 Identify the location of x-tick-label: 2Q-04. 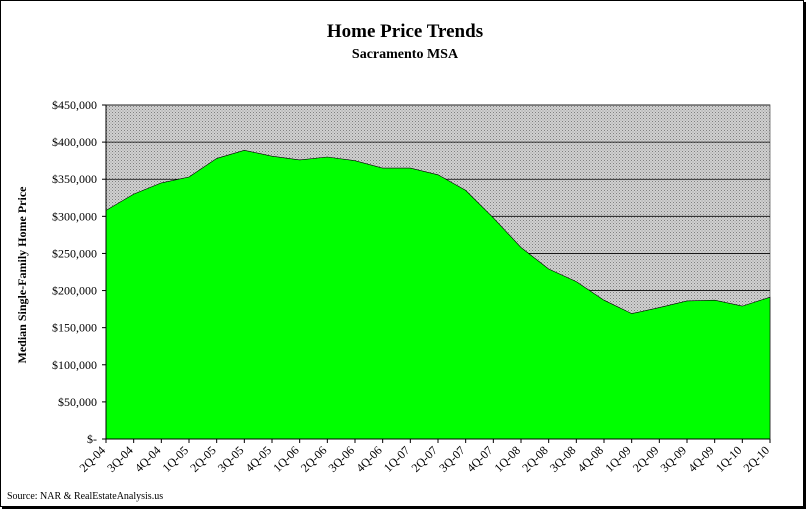
(93, 459).